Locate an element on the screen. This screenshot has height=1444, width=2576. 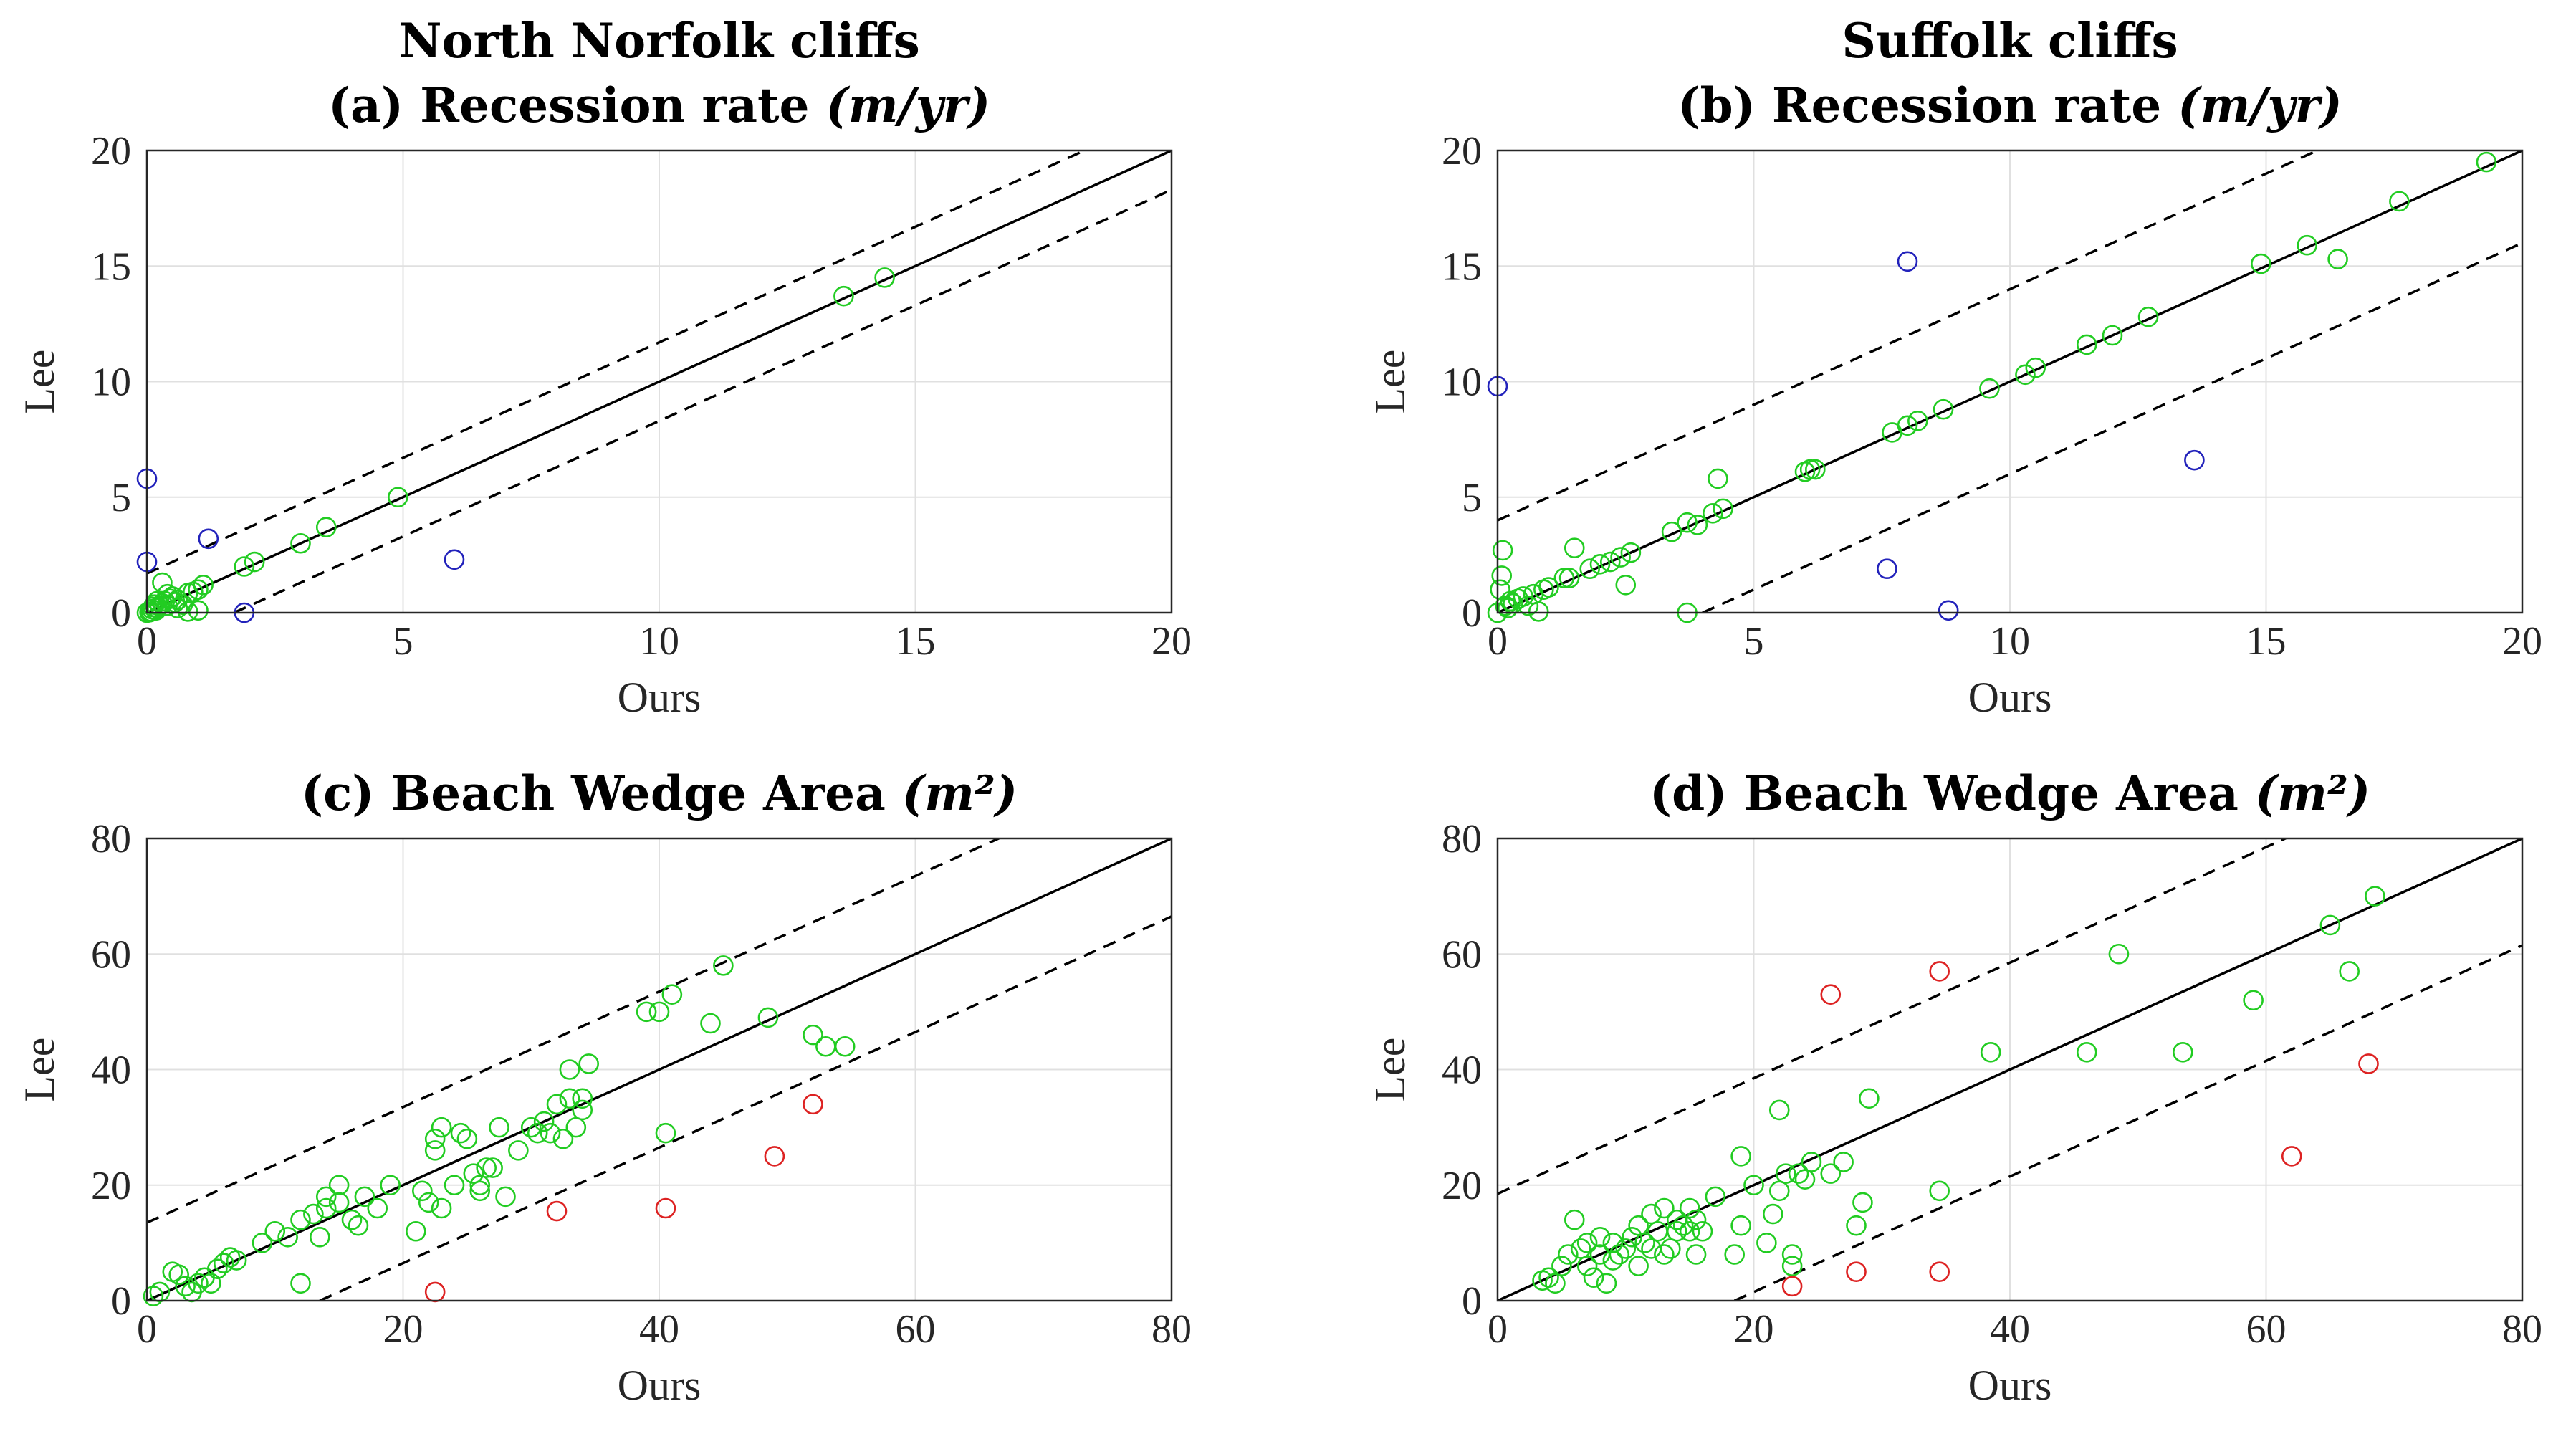
chart-subtitle: (c) Beach Wedge Area (m²) is located at coordinates (660, 793).